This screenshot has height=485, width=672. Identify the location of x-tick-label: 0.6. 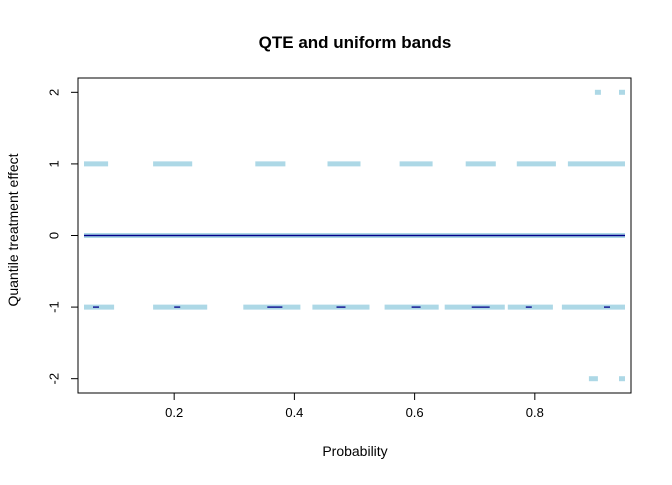
(415, 412).